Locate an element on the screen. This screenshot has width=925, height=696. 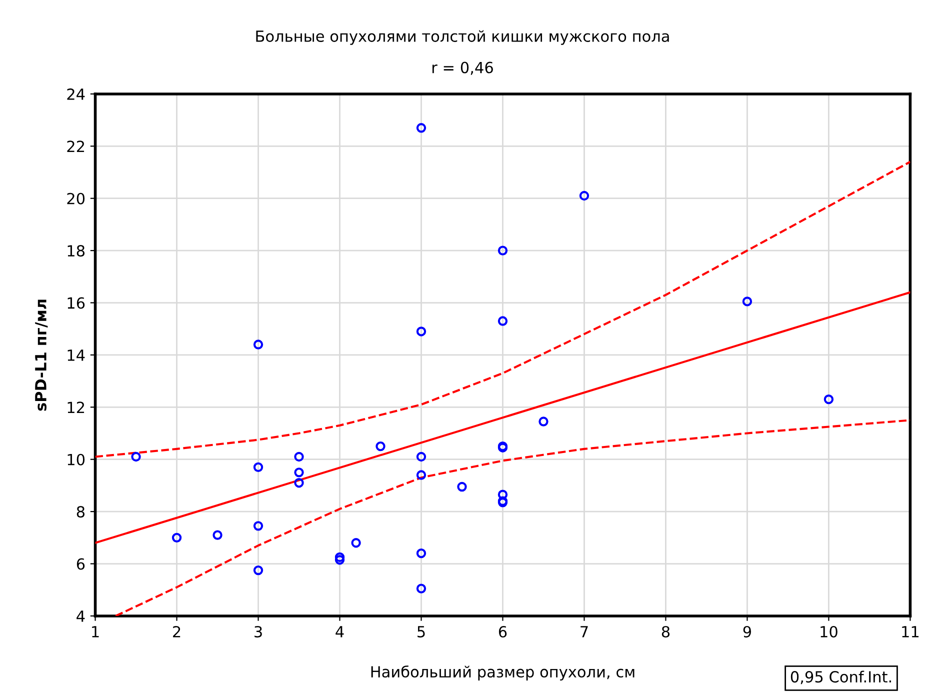
y-tick-label: 24 is located at coordinates (76, 94).